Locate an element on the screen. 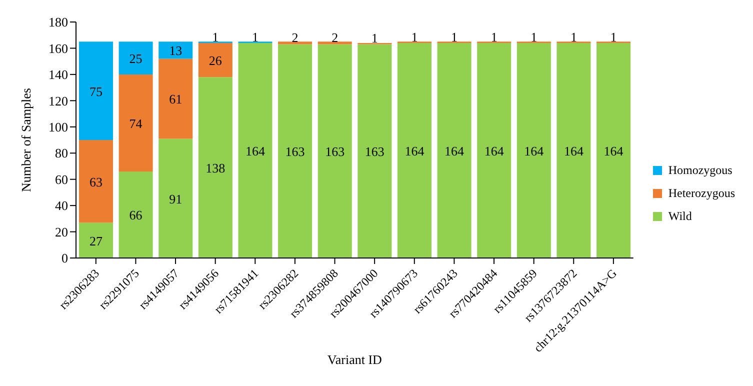  y-tick-label: 80 is located at coordinates (61, 153).